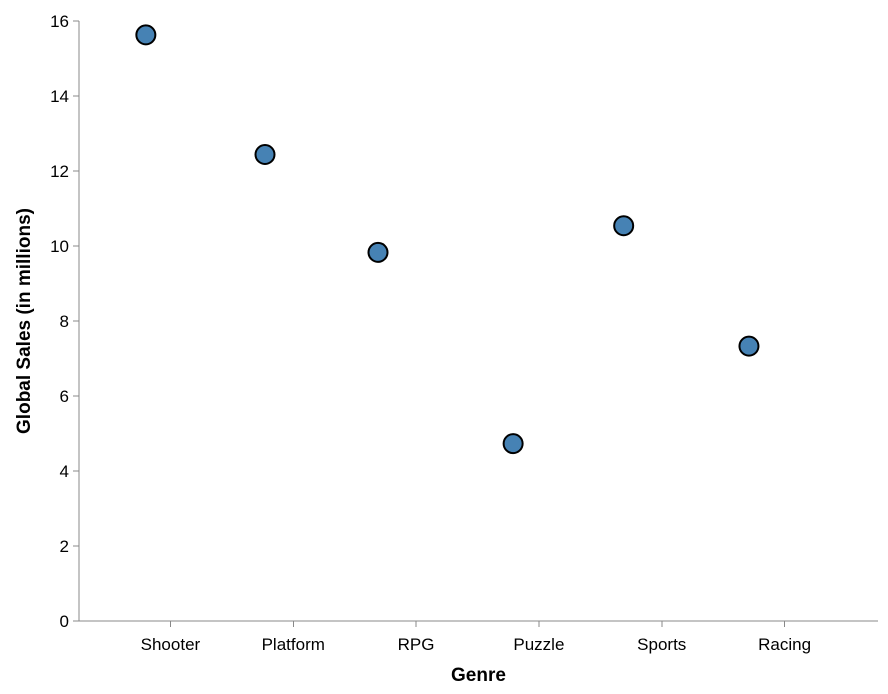 The image size is (888, 694). Describe the element at coordinates (293, 644) in the screenshot. I see `x-tick-label: Platform` at that location.